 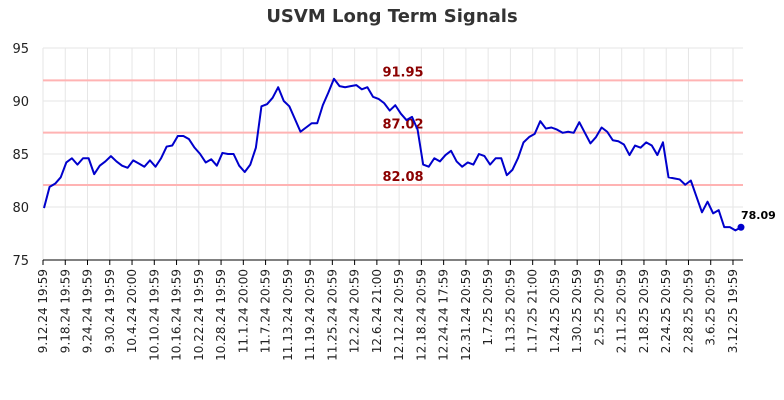 What do you see at coordinates (377, 311) in the screenshot?
I see `x-tick-label: 12.6.24 21:00` at bounding box center [377, 311].